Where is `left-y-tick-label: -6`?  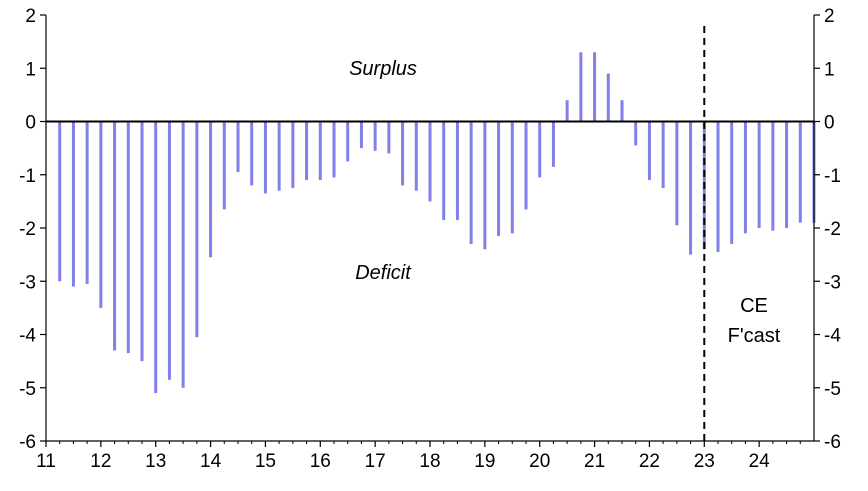
left-y-tick-label: -6 is located at coordinates (27, 442).